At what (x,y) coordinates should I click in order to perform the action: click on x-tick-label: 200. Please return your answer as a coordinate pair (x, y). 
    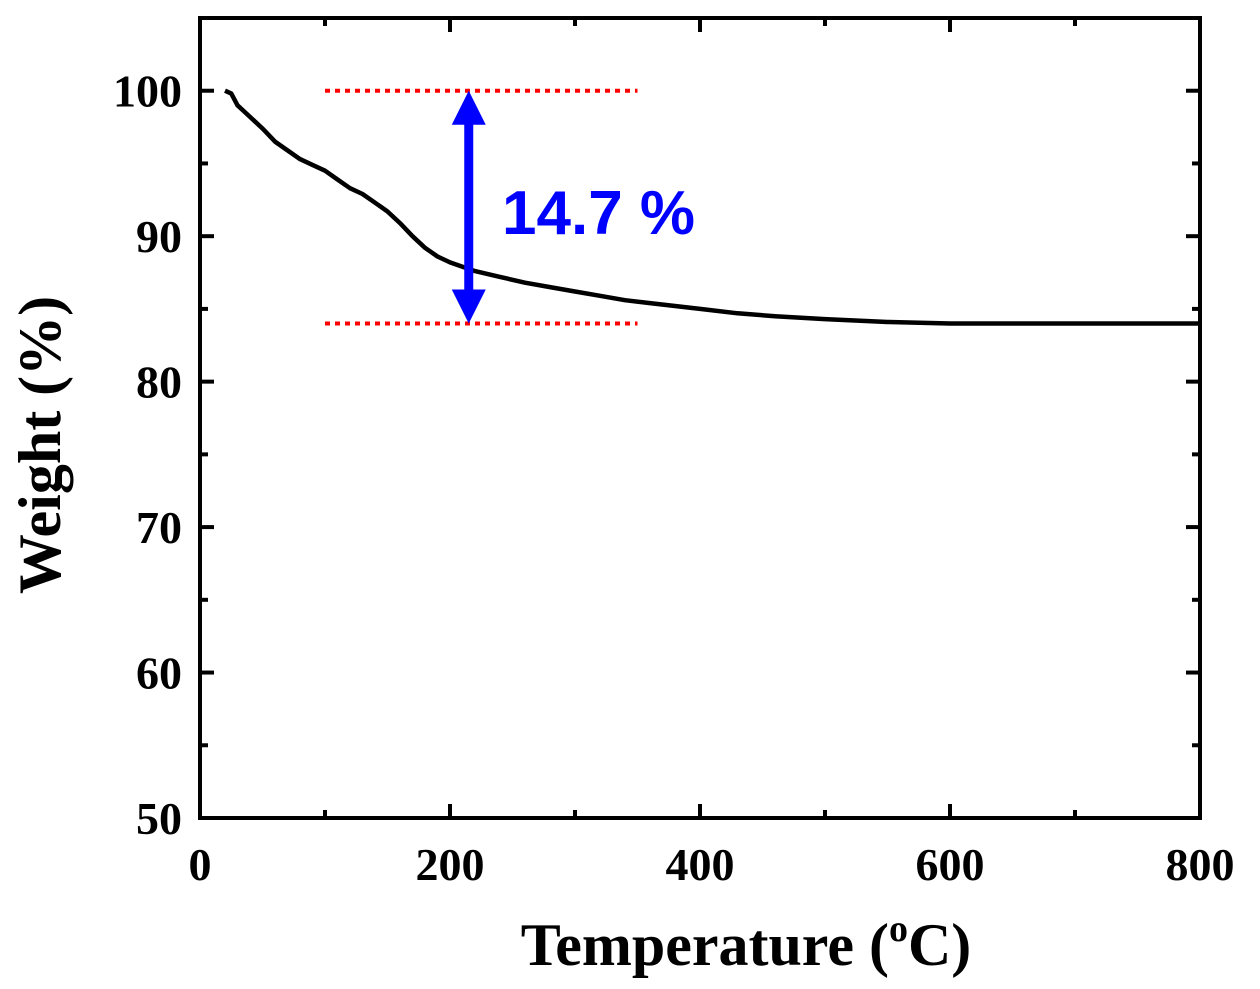
    Looking at the image, I should click on (450, 864).